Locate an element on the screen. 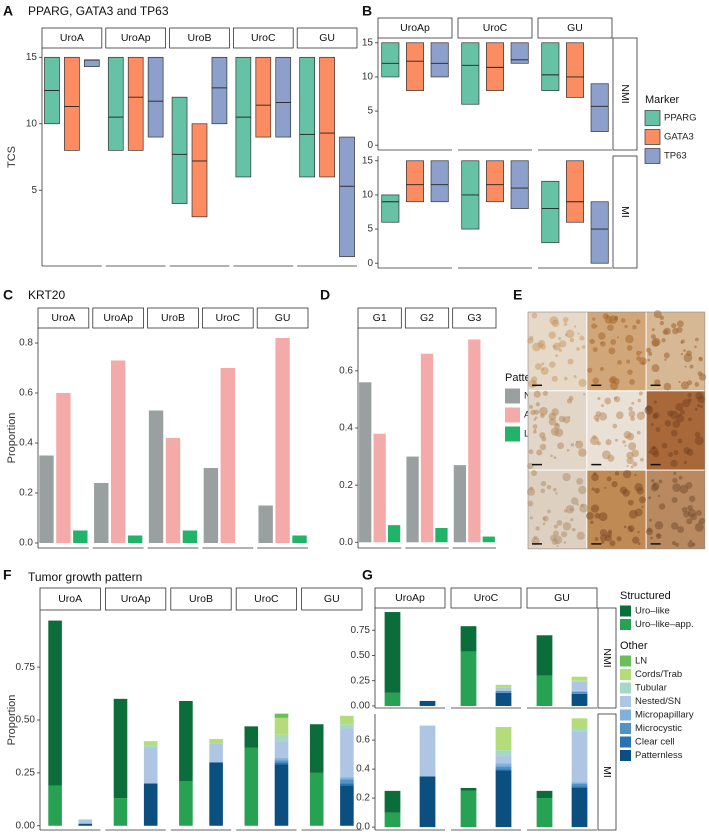  legend-label: Uro–like–app. is located at coordinates (664, 624).